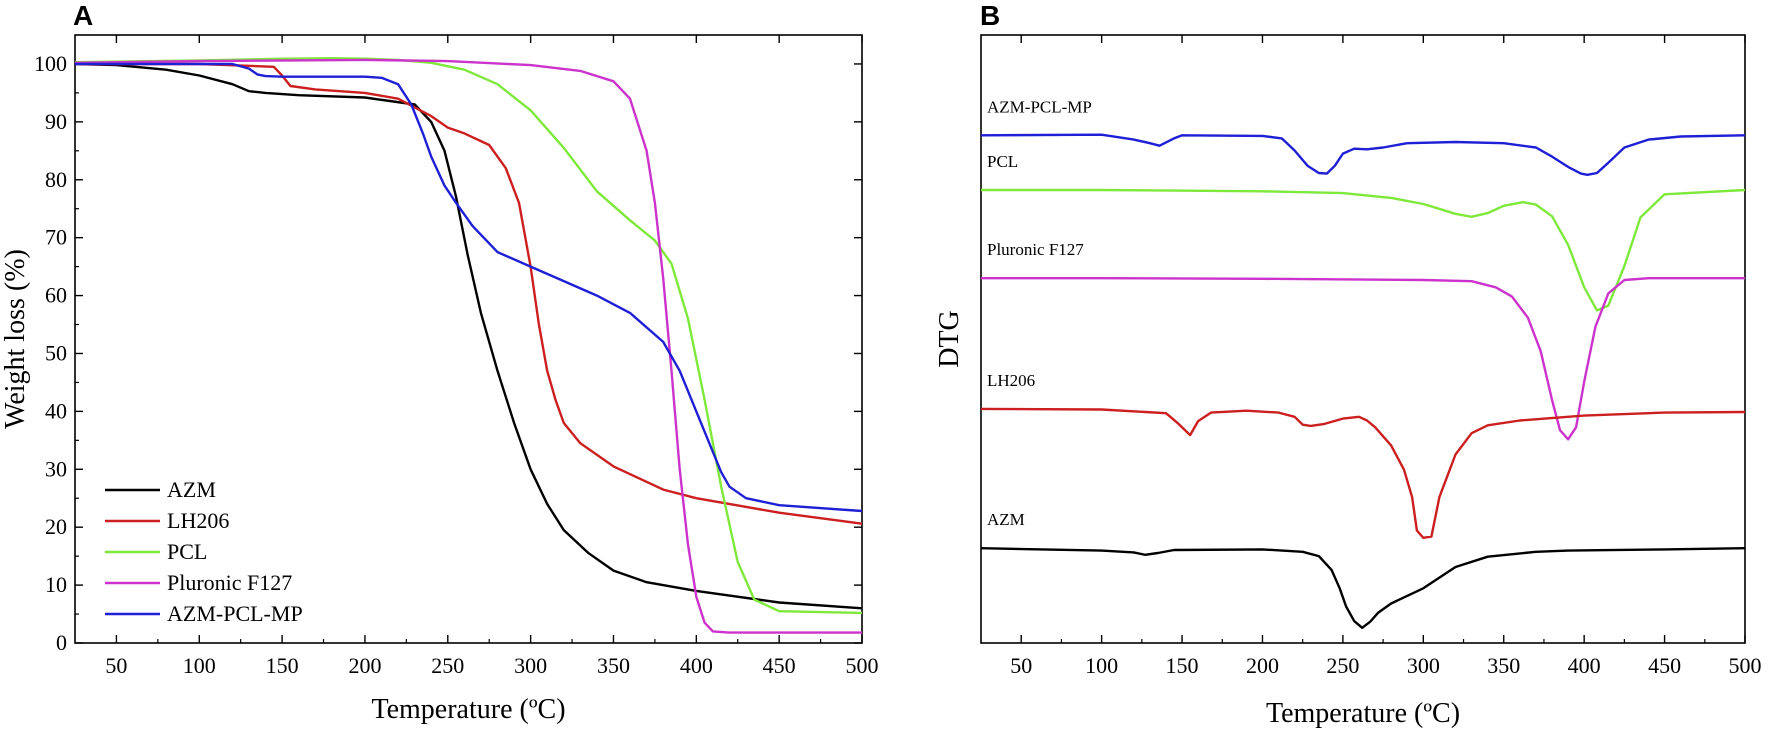 The height and width of the screenshot is (738, 1772). Describe the element at coordinates (1363, 250) in the screenshot. I see `series-line-b-pcl` at that location.